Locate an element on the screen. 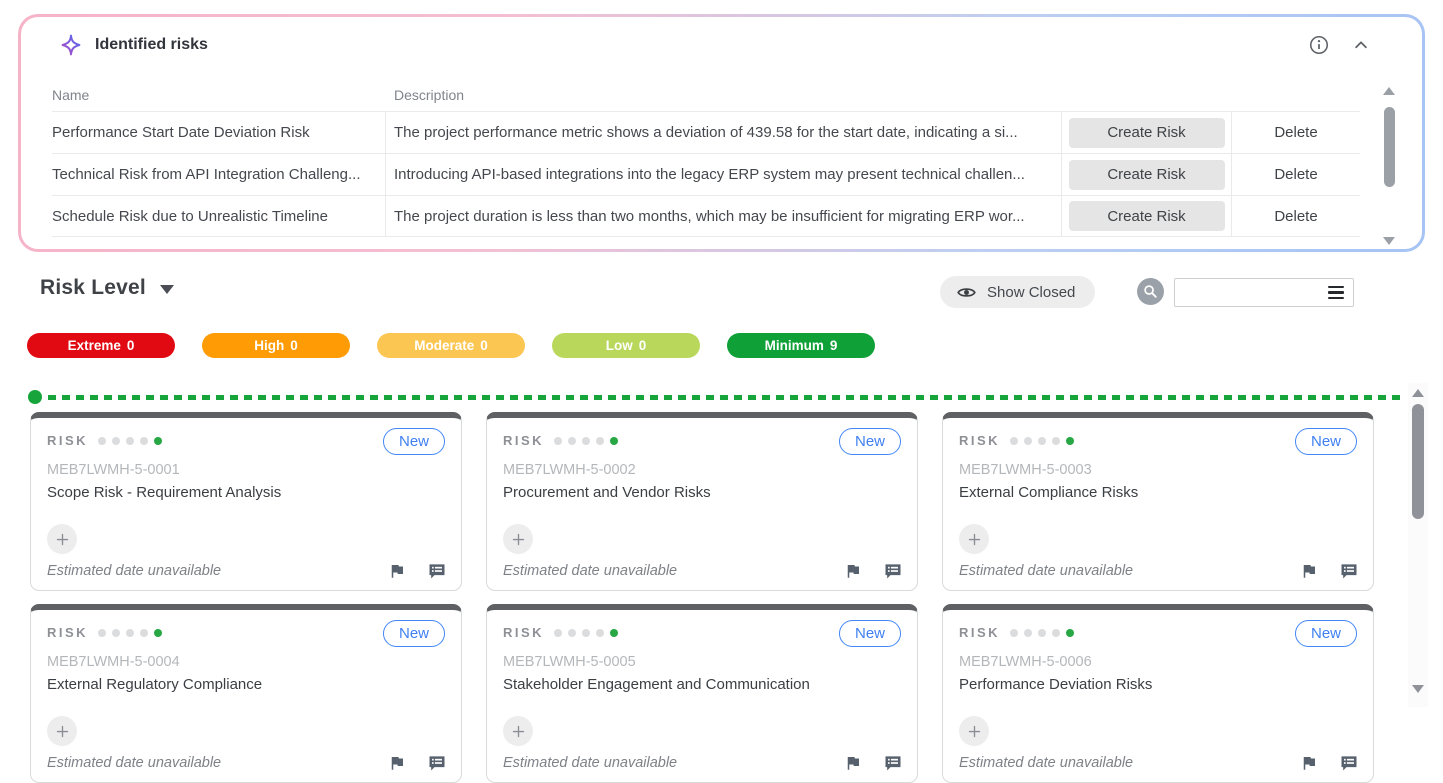  risk-level-dropdown: Risk Level is located at coordinates (107, 288).